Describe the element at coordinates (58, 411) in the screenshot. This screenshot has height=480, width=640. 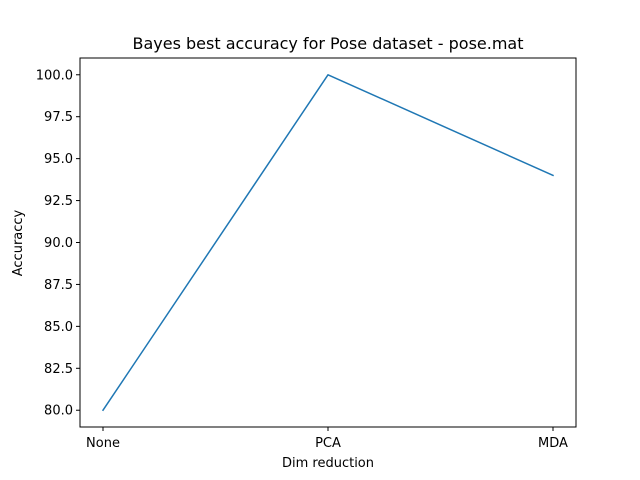
I see `y-tick-label: 80.0` at that location.